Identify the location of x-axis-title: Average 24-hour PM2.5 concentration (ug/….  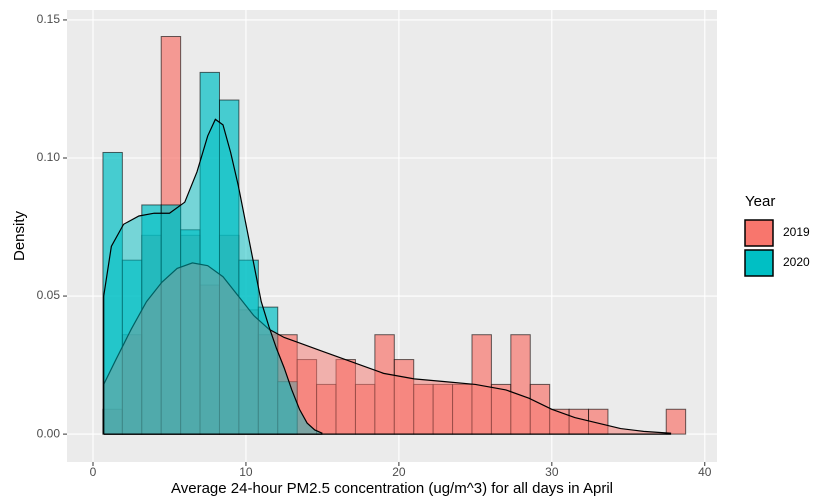
(392, 488).